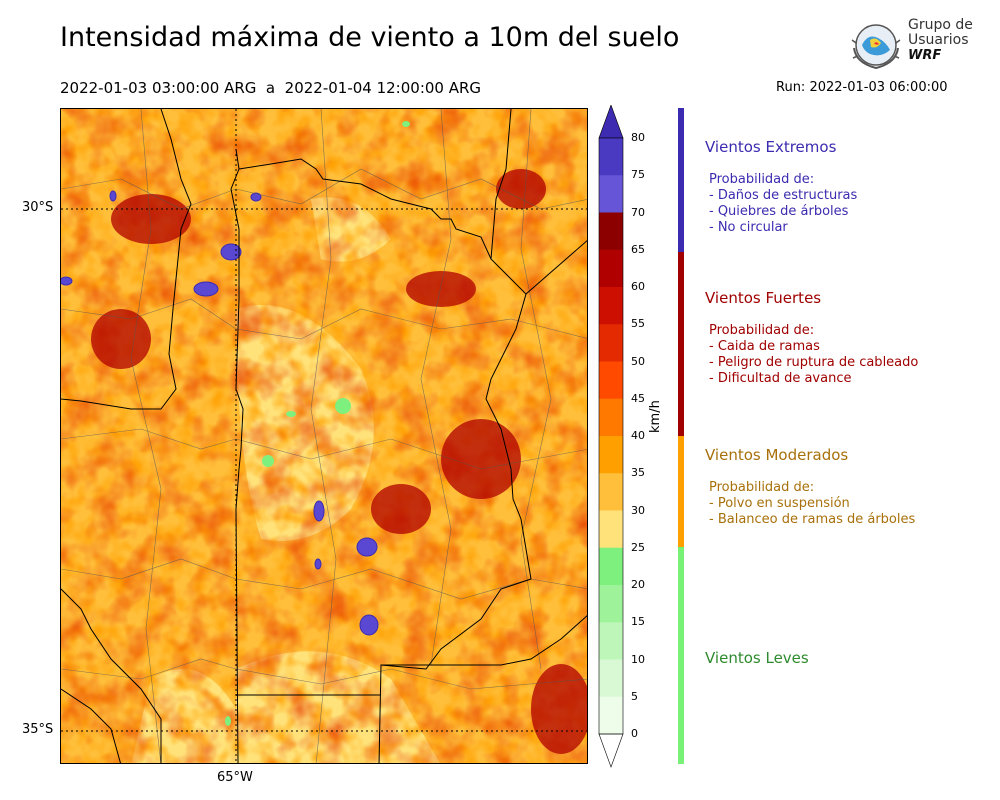 The width and height of the screenshot is (1000, 800). What do you see at coordinates (638, 137) in the screenshot?
I see `colorbar-tick-label: 80` at bounding box center [638, 137].